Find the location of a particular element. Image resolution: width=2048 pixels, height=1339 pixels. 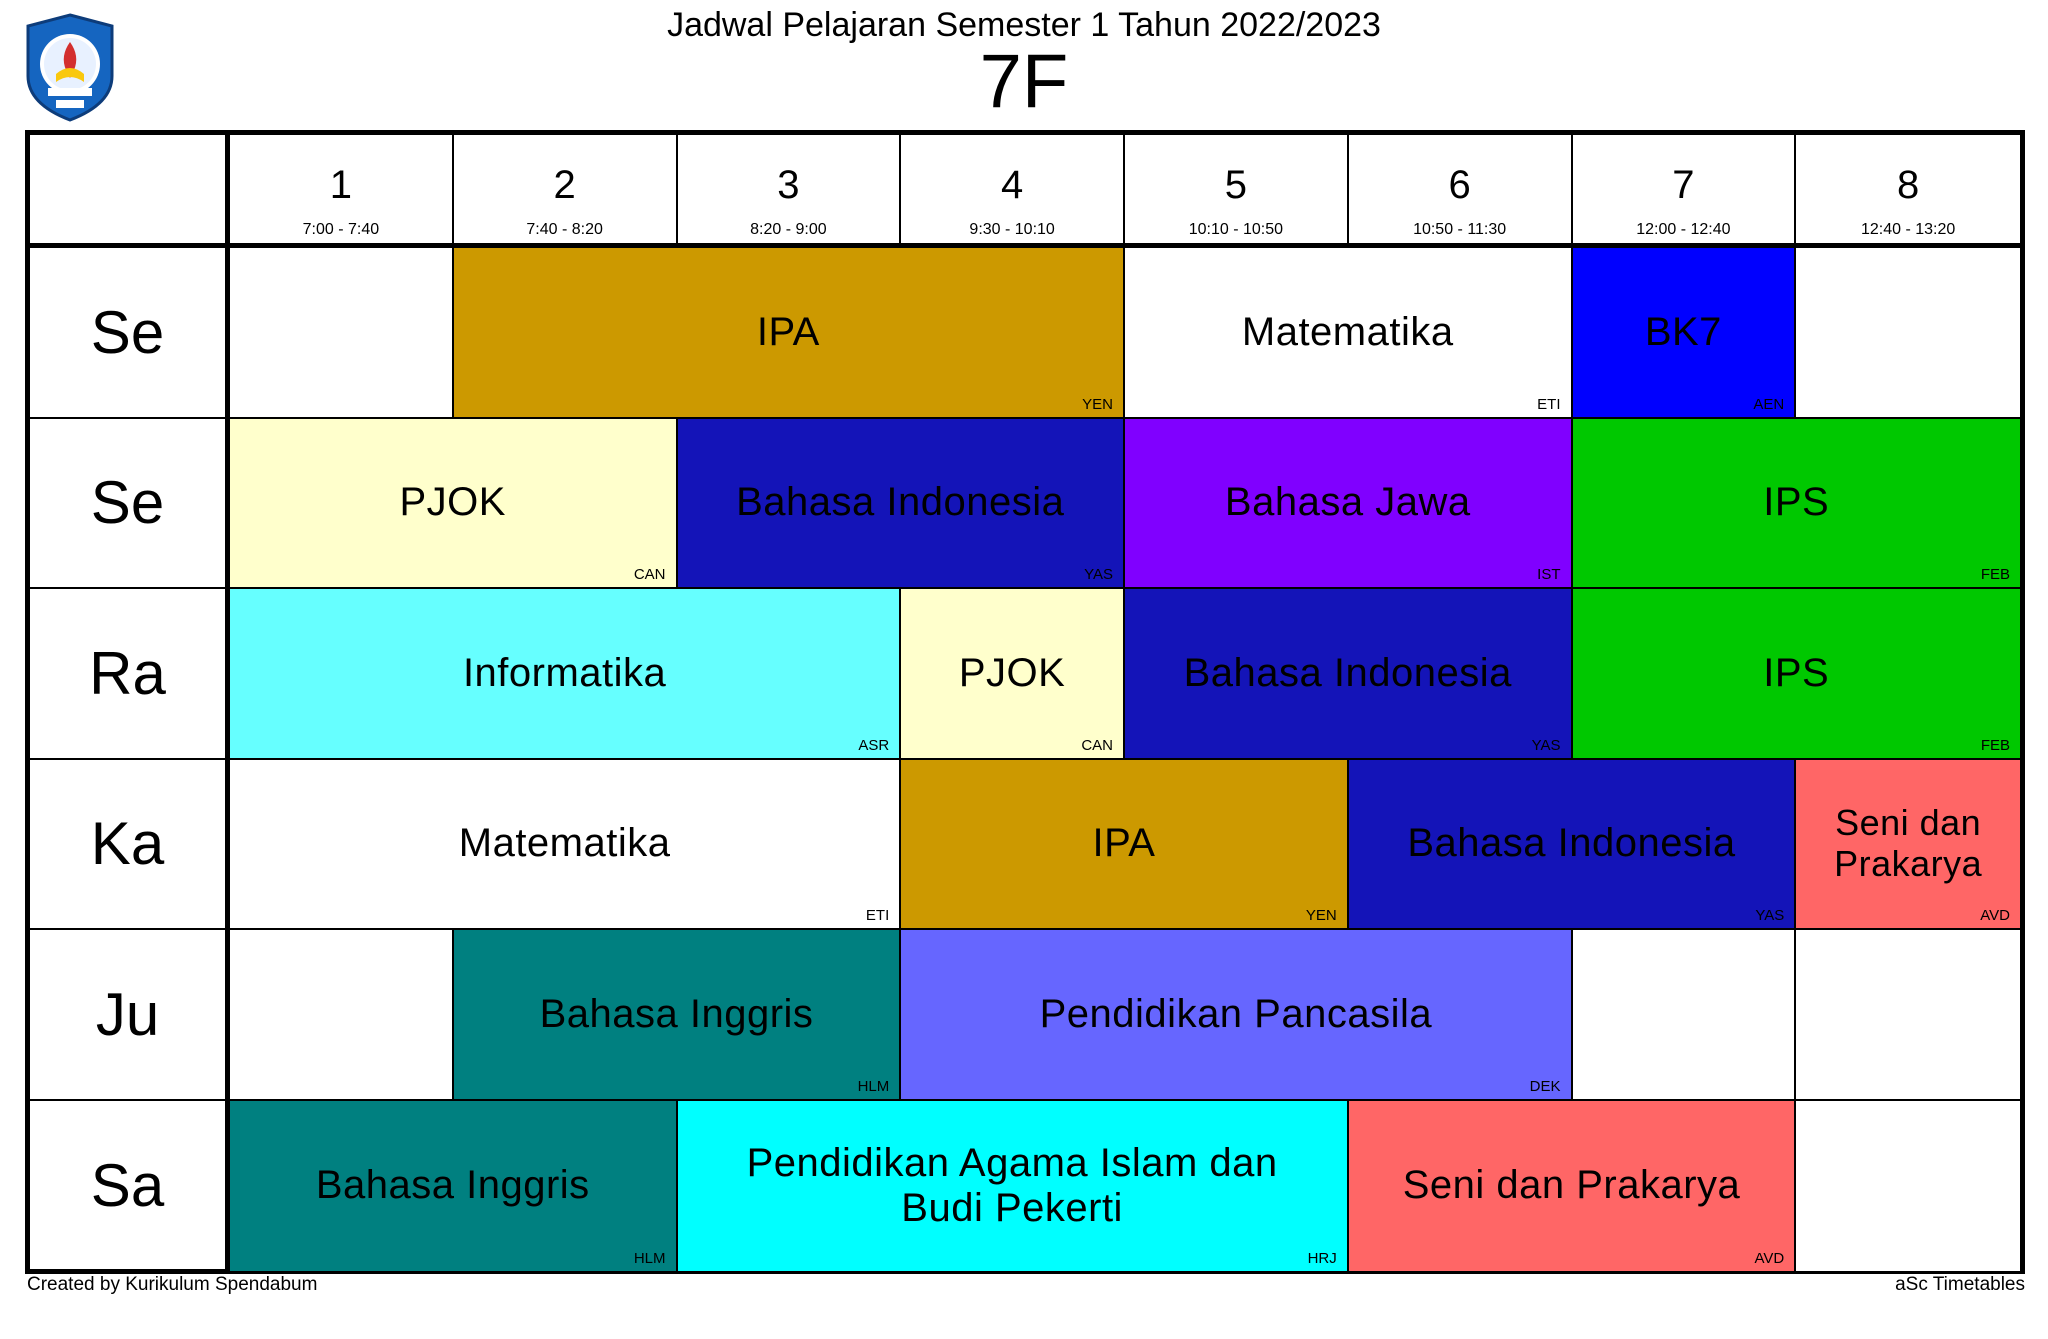

period-header: 6 10:50 - 11:30 is located at coordinates (1460, 191).